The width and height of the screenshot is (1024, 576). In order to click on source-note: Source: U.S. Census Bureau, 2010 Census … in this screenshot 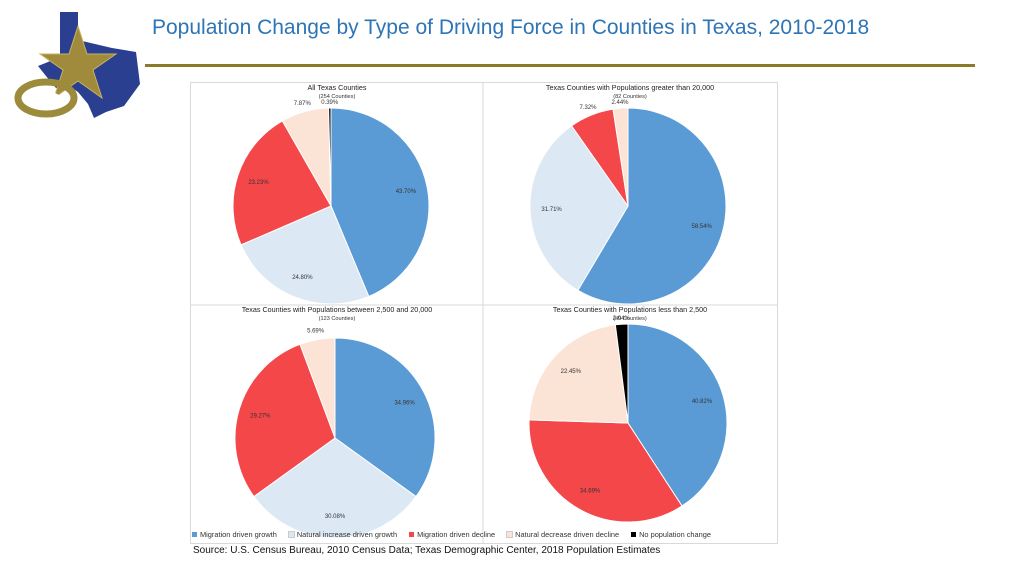, I will do `click(427, 550)`.